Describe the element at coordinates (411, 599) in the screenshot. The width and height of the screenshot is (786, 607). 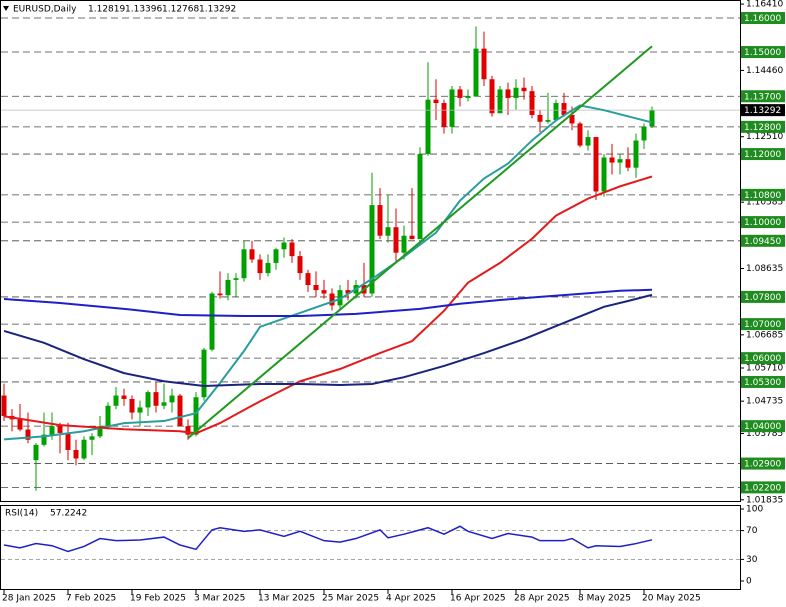
I see `x-tick-label: 4 Apr 2025` at that location.